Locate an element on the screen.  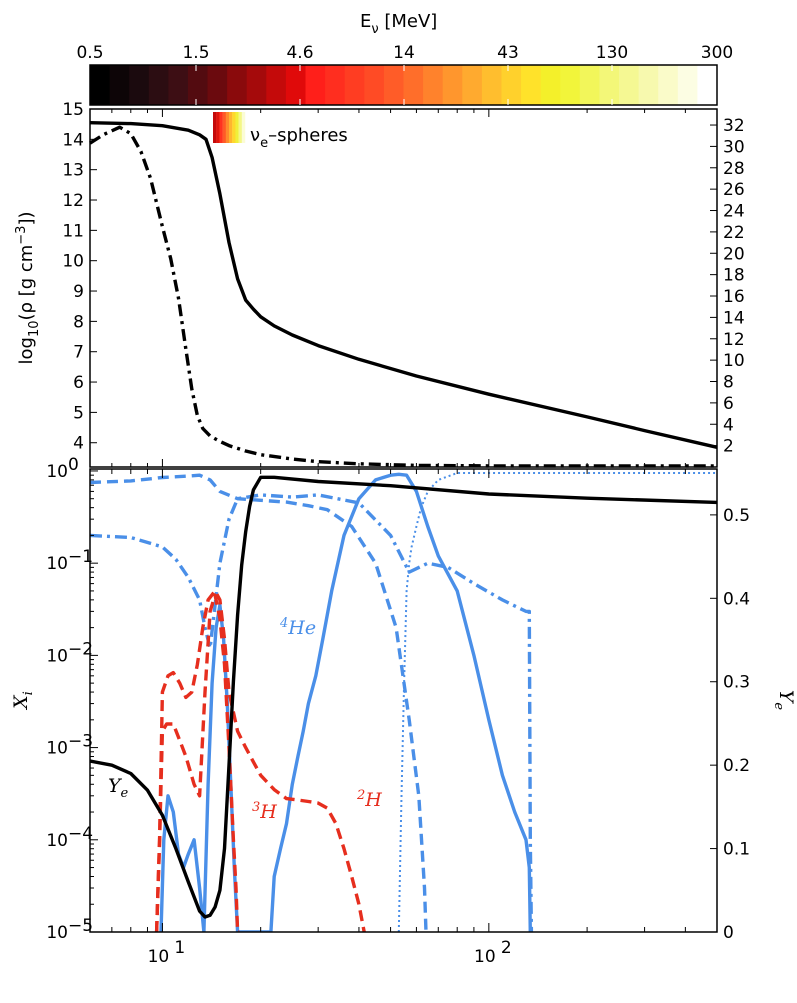
top-y2tick-label: 8 is located at coordinates (728, 383).